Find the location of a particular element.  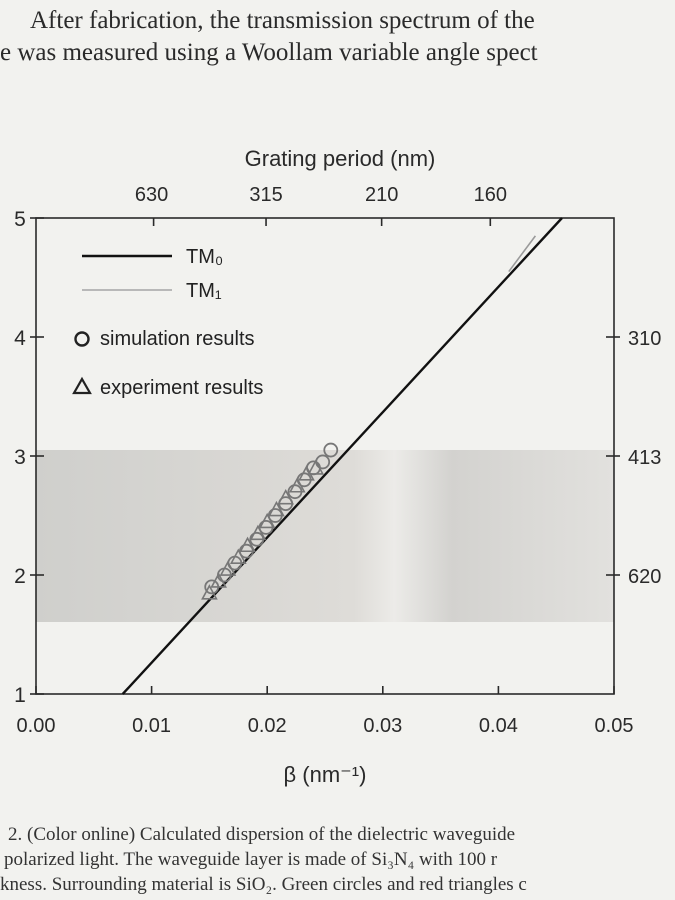

top-tick-label: 210 is located at coordinates (381, 195).